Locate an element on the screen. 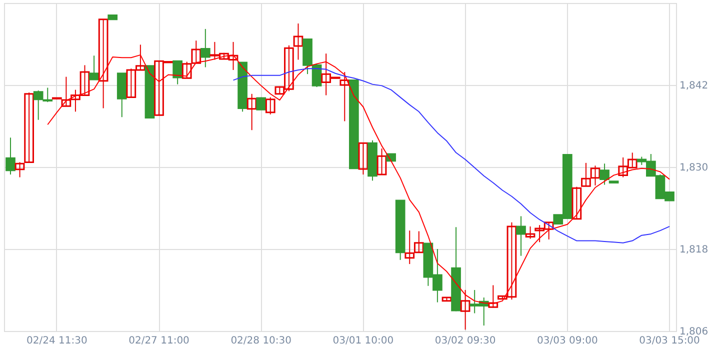 The image size is (714, 350). y-tick-label: 1,806 is located at coordinates (694, 332).